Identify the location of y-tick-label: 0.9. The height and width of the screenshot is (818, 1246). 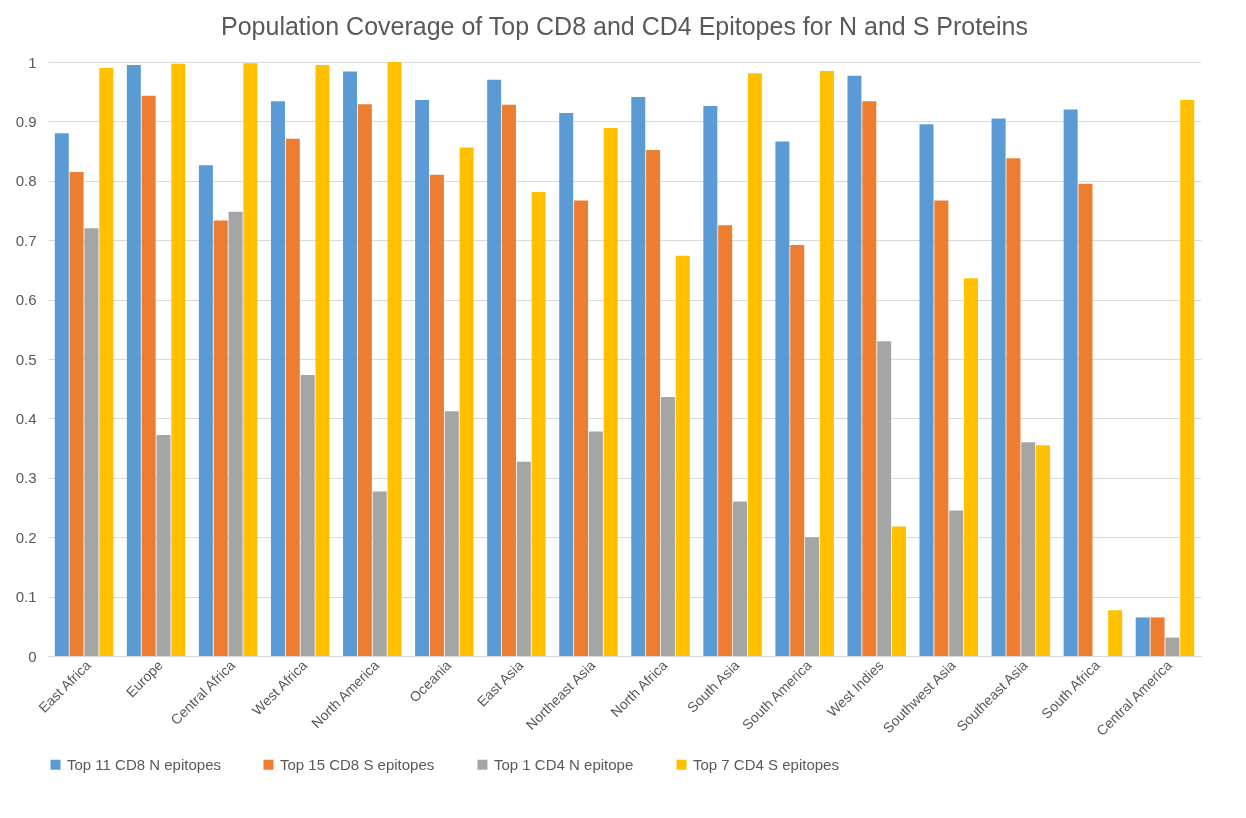
(26, 121).